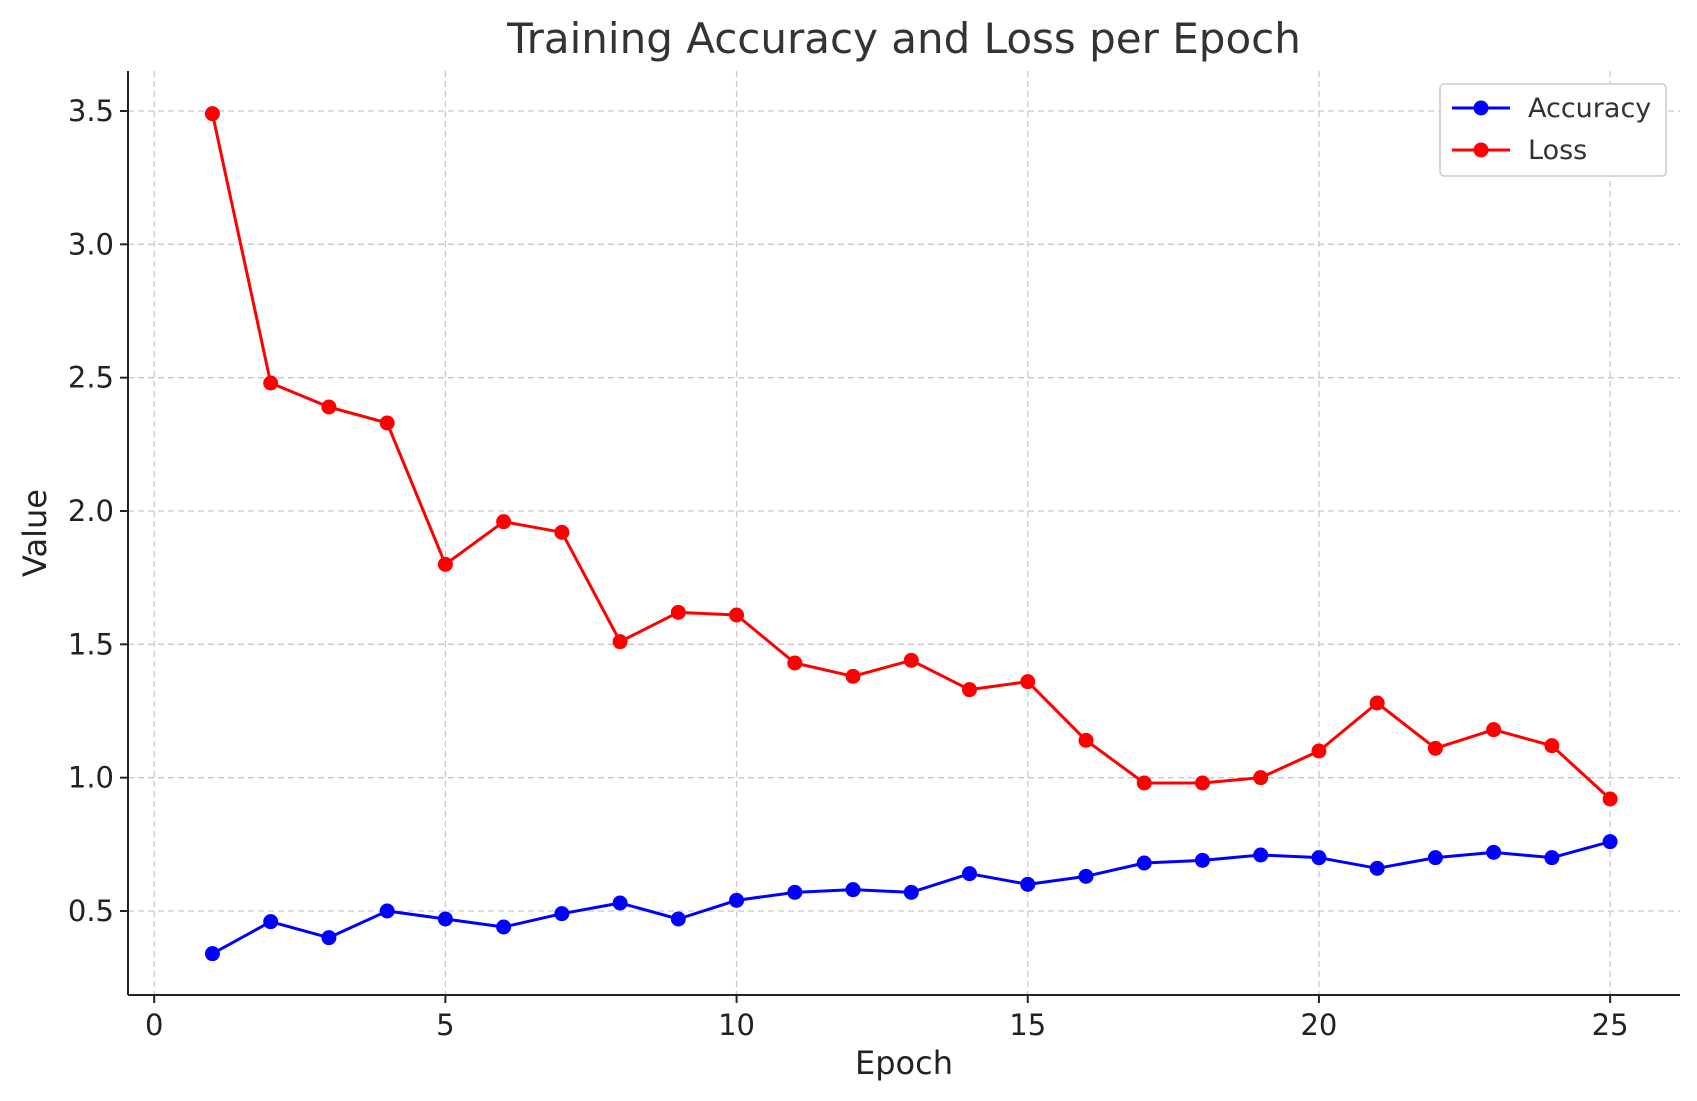 The width and height of the screenshot is (1697, 1101). I want to click on y-tick-label: 2.0, so click(91, 511).